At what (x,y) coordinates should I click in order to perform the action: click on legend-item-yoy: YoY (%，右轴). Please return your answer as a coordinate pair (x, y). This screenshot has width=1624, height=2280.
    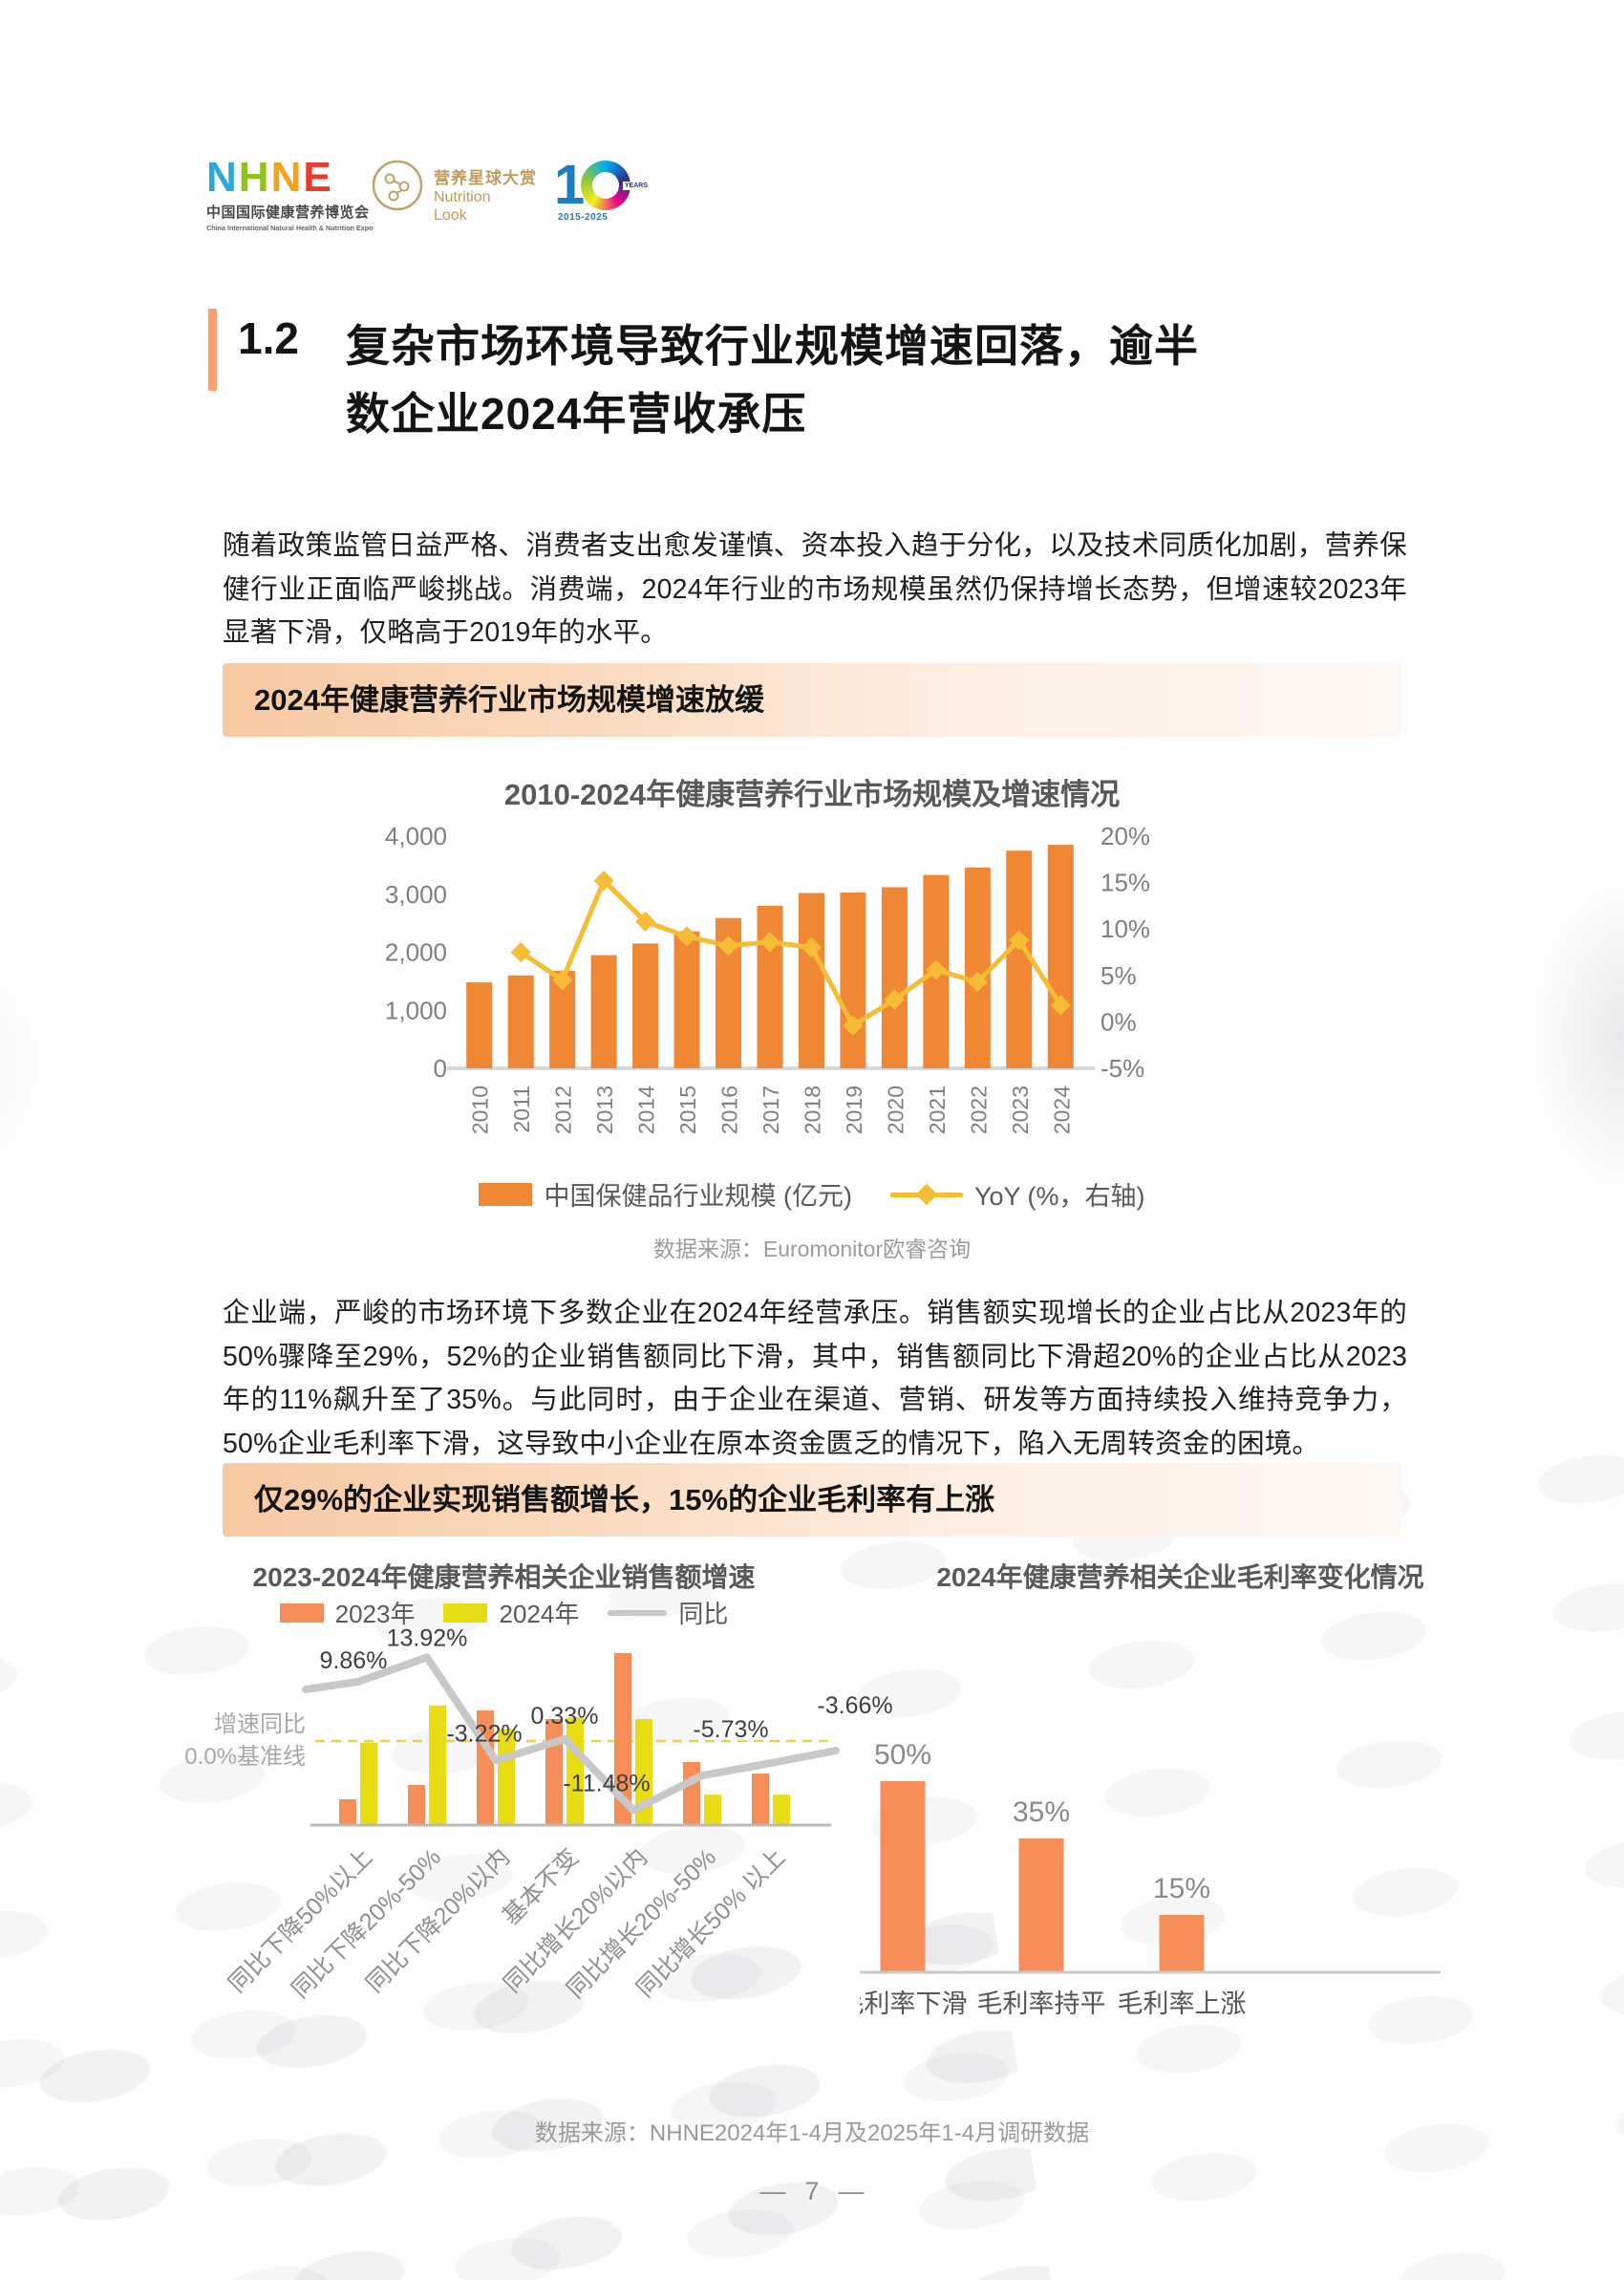
    Looking at the image, I should click on (1017, 1194).